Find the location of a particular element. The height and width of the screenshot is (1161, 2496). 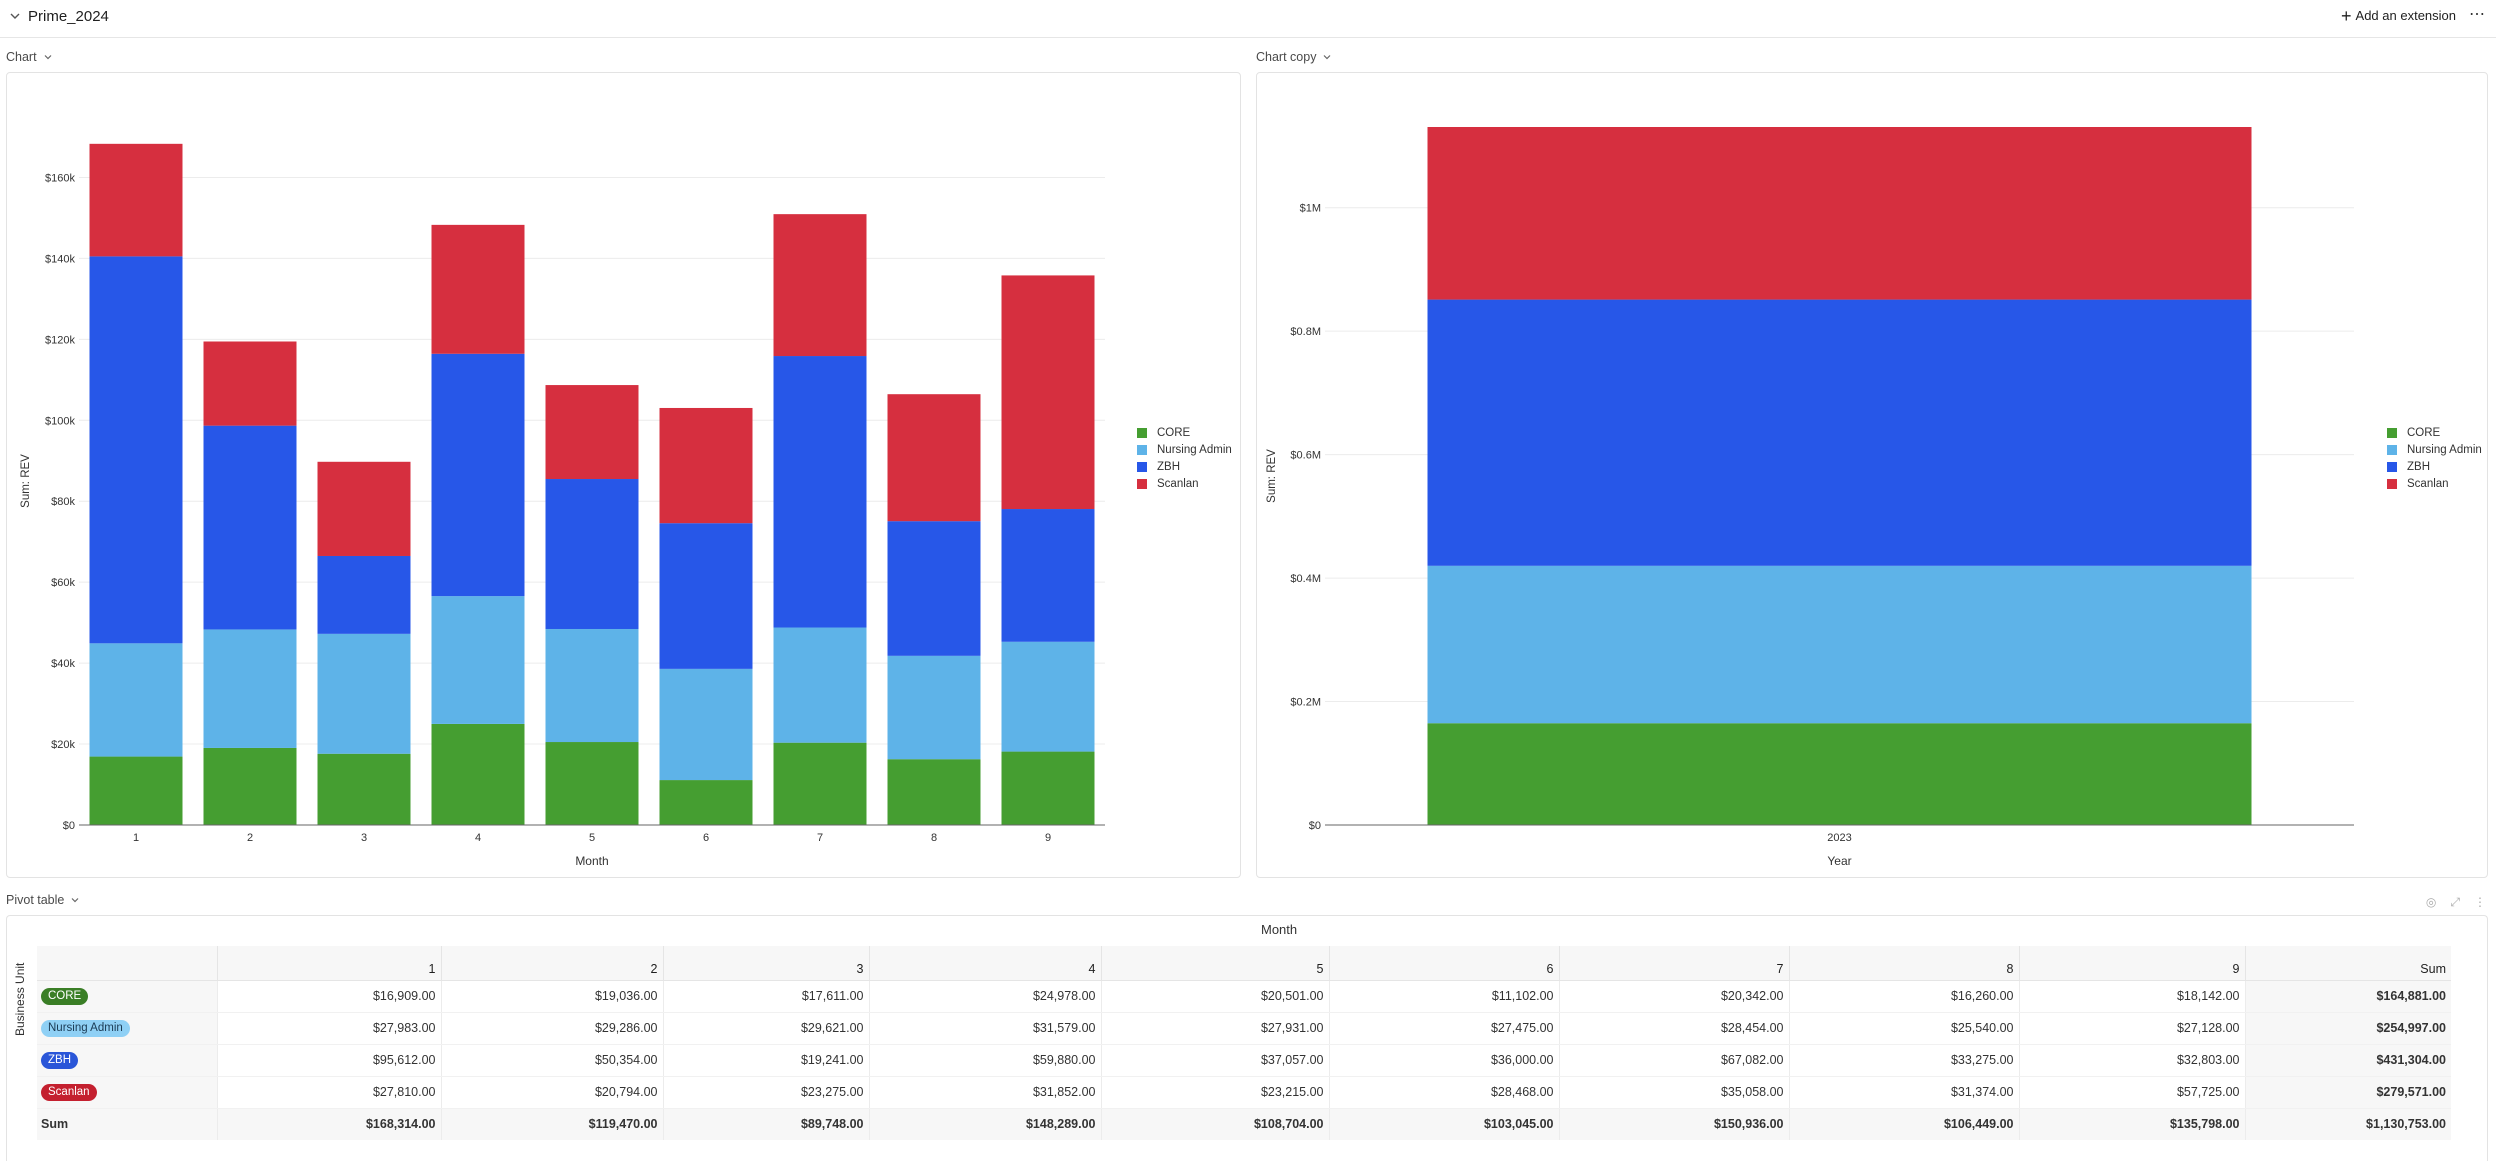

pivot-column-label: 9 is located at coordinates (2131, 963).